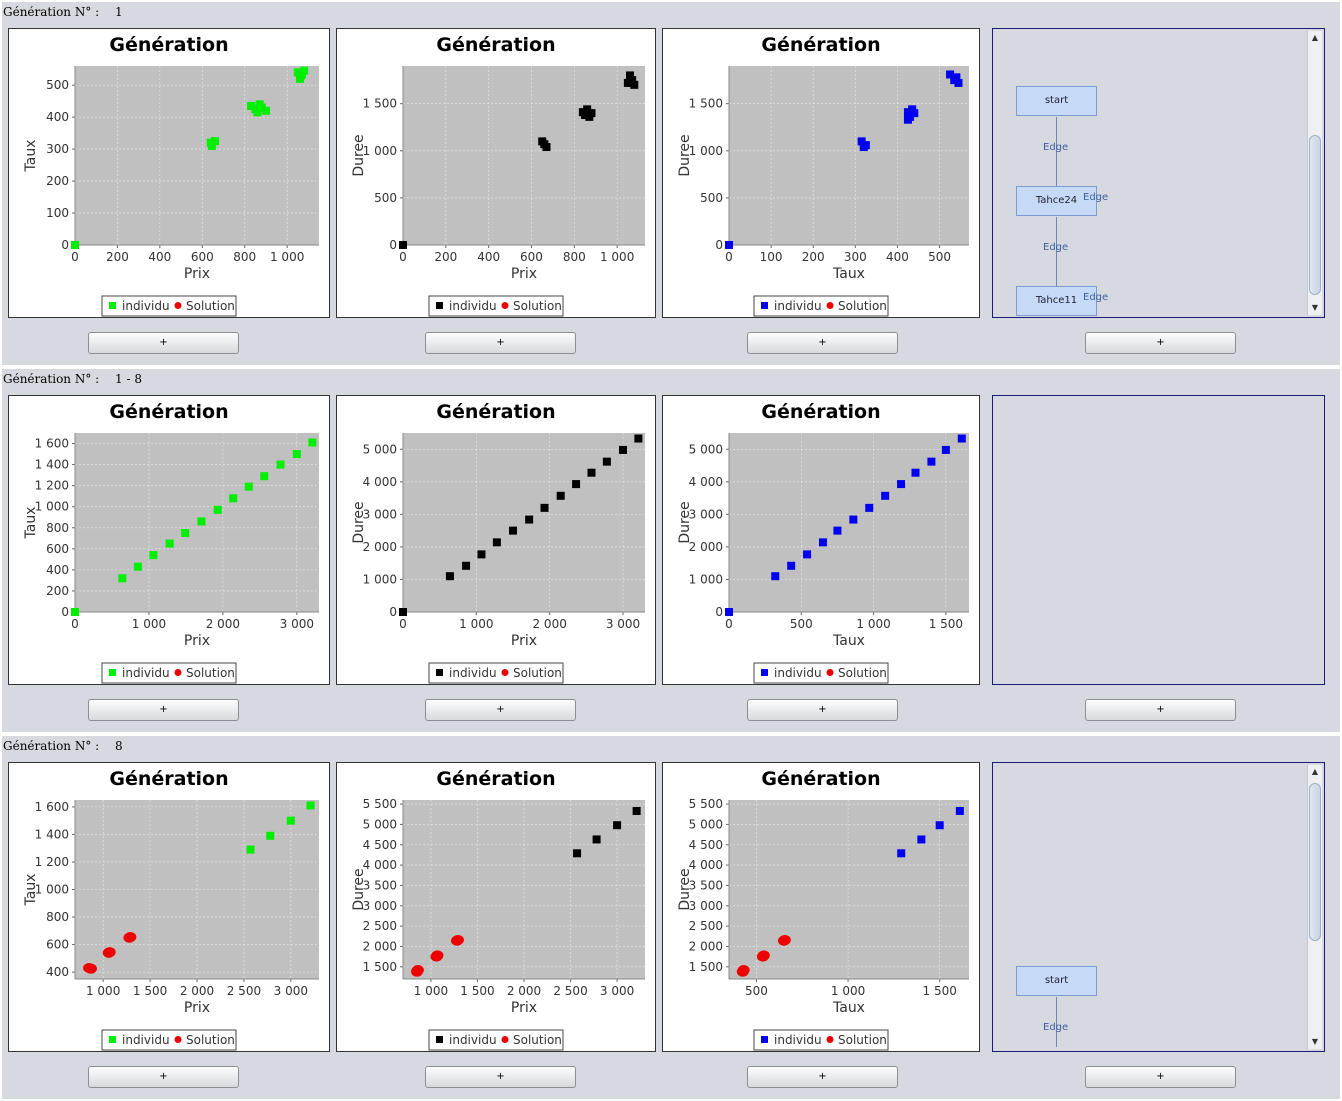  What do you see at coordinates (439, 672) in the screenshot?
I see `legend-individu-marker` at bounding box center [439, 672].